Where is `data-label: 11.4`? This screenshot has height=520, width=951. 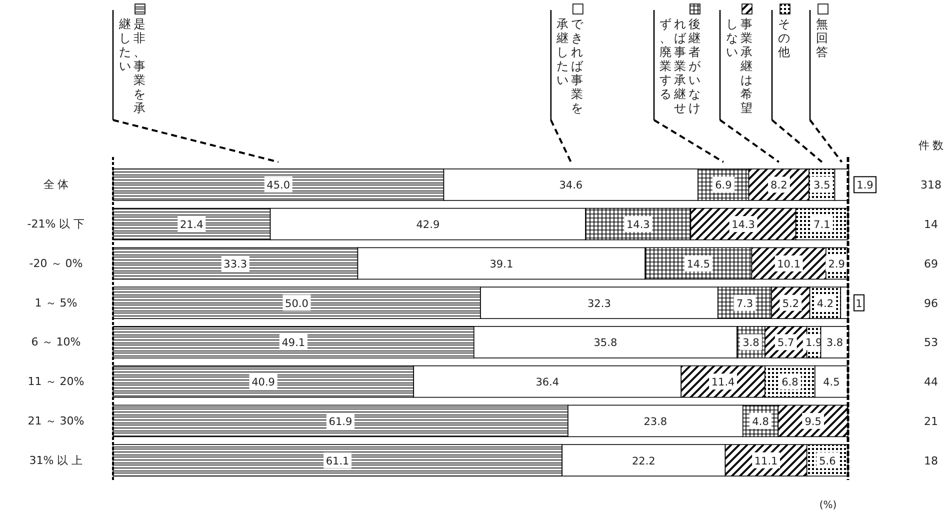
data-label: 11.4 is located at coordinates (723, 382).